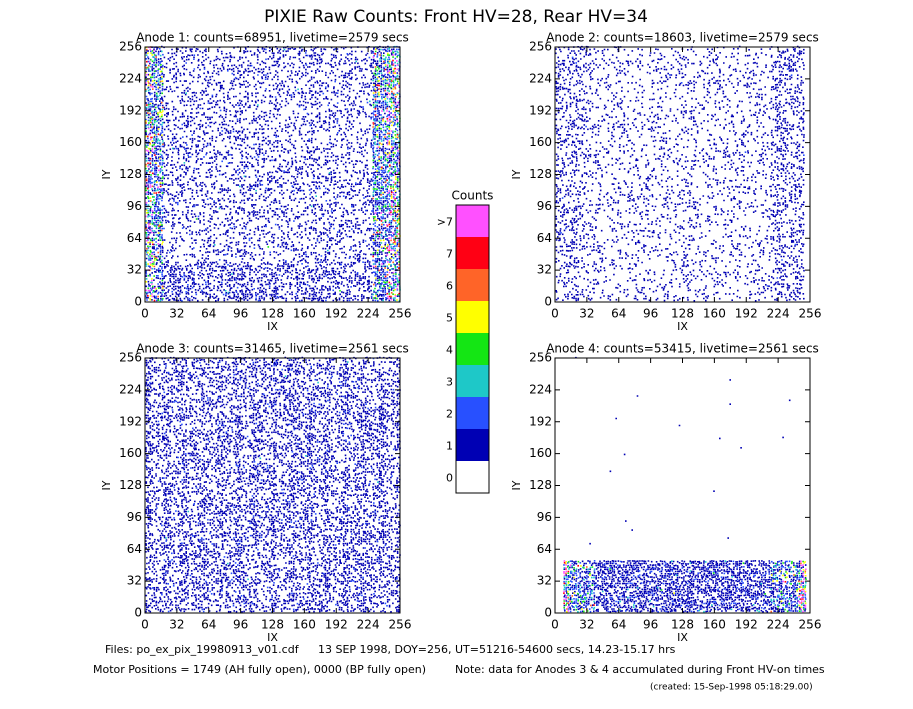  I want to click on plot-frame, so click(682, 174).